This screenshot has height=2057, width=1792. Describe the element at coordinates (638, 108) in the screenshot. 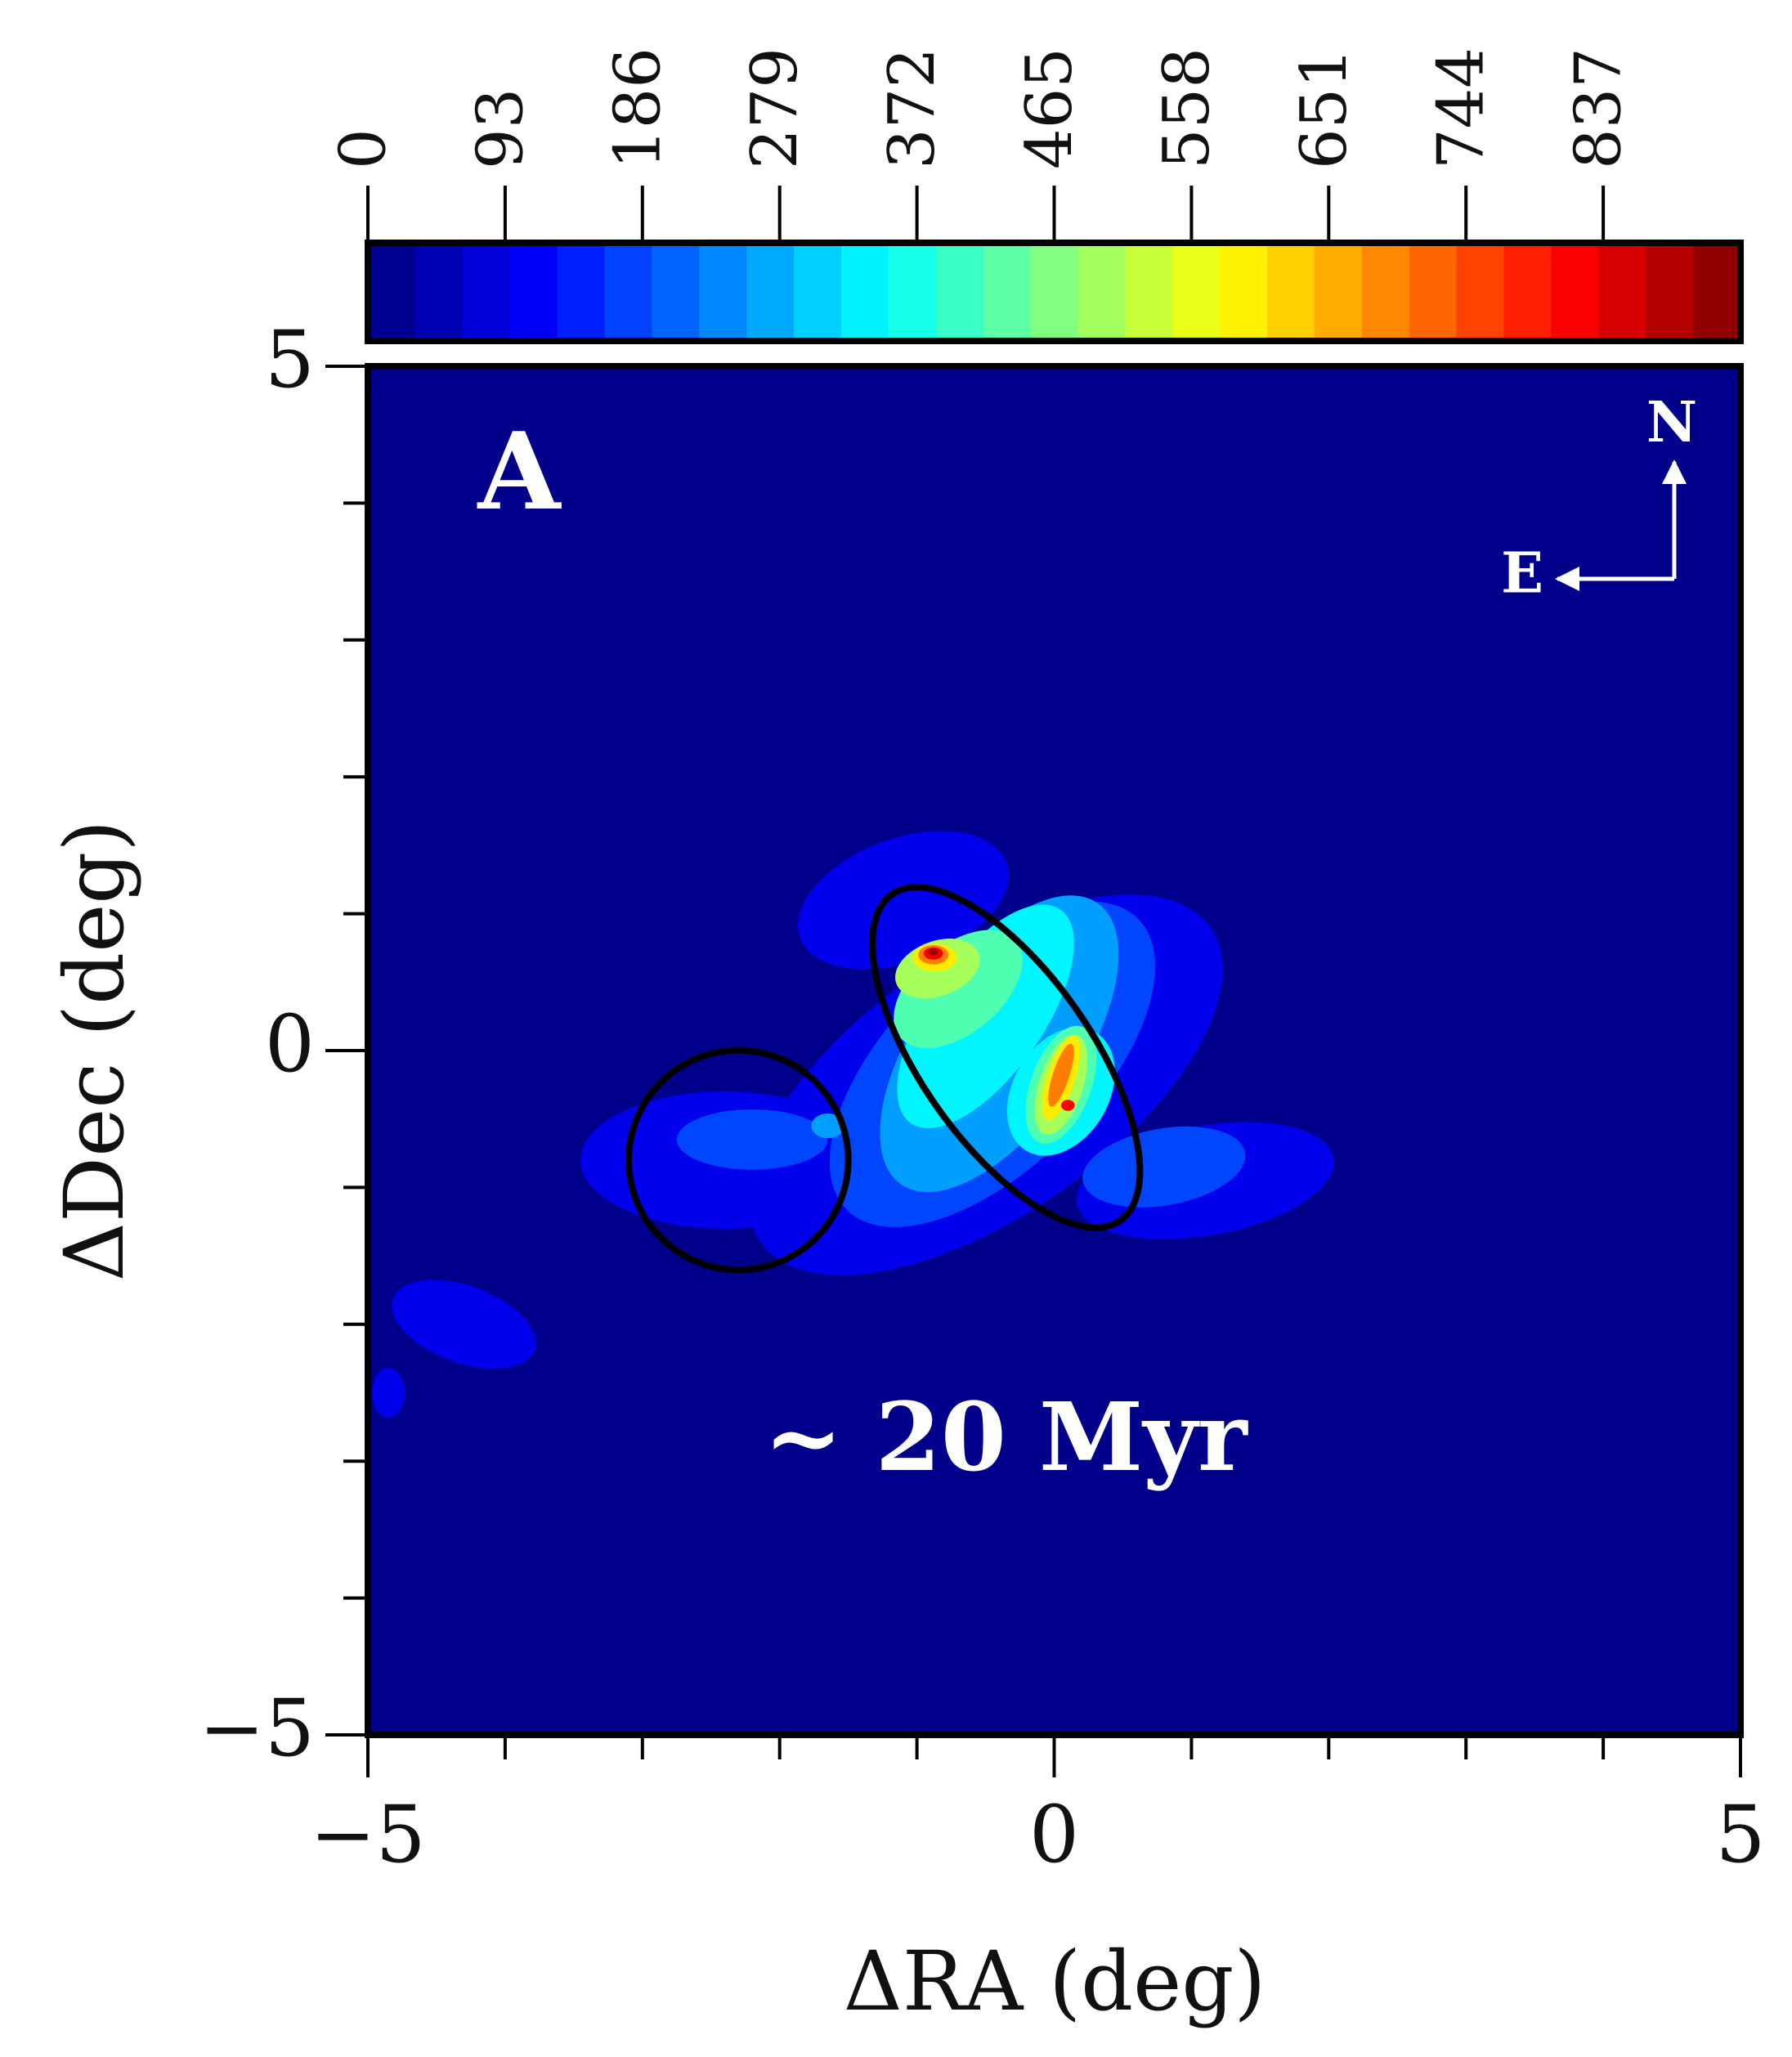

I see `colorbar-tick-label: 186` at that location.